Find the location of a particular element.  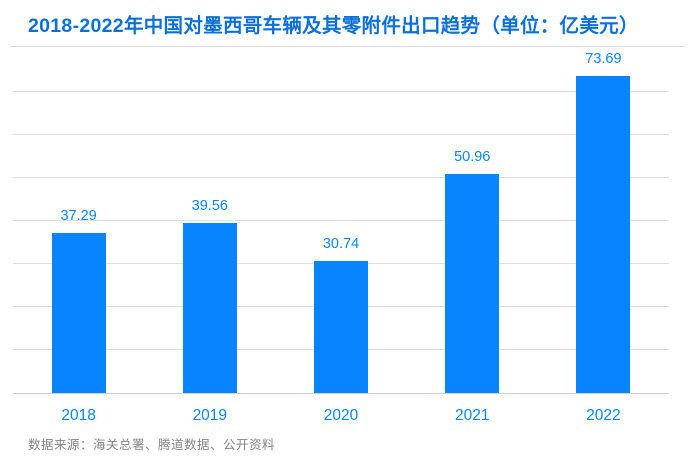

bar-value-label: 39.56 is located at coordinates (209, 205).